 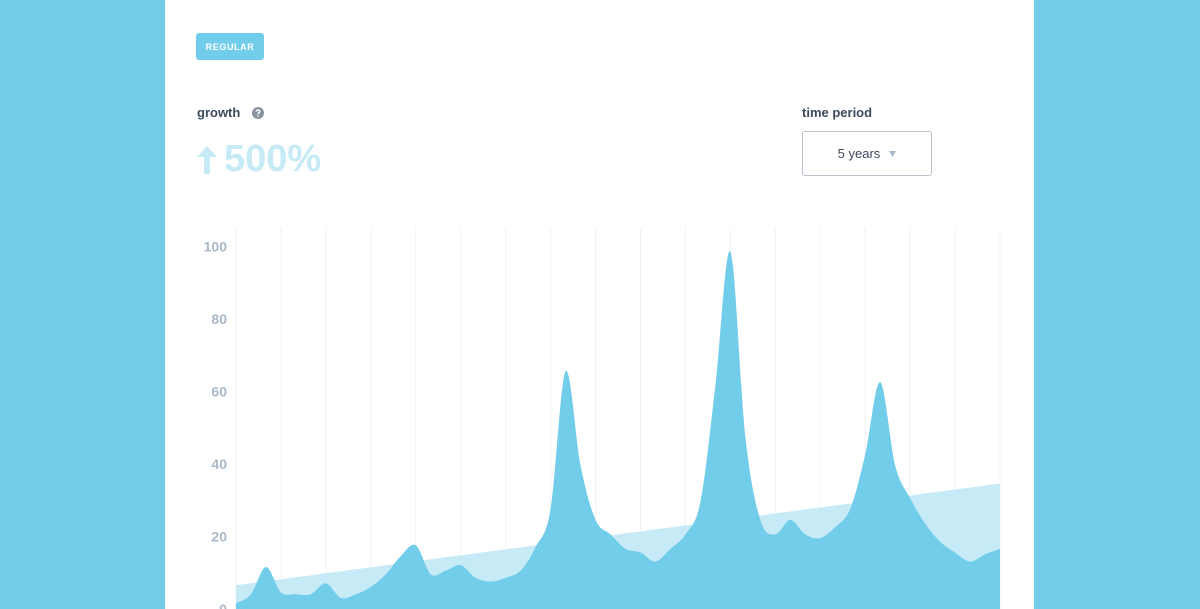 I want to click on y-tick-label: 80, so click(x=219, y=319).